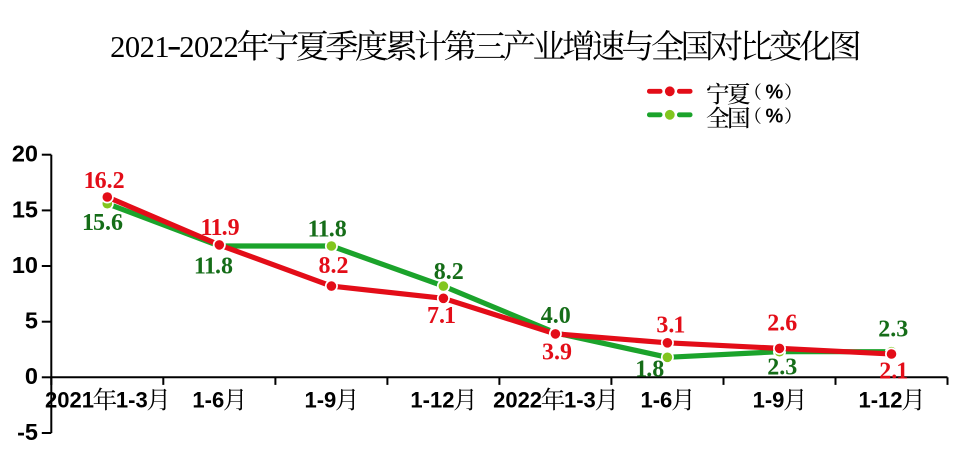 The width and height of the screenshot is (977, 476). What do you see at coordinates (25, 154) in the screenshot?
I see `svg-text: 20` at bounding box center [25, 154].